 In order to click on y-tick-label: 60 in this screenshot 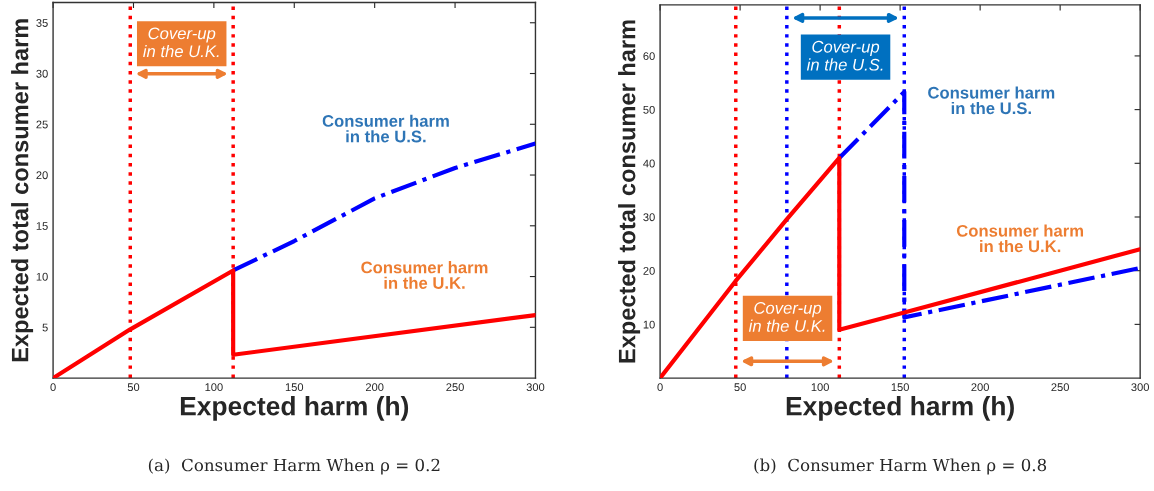, I will do `click(649, 56)`.